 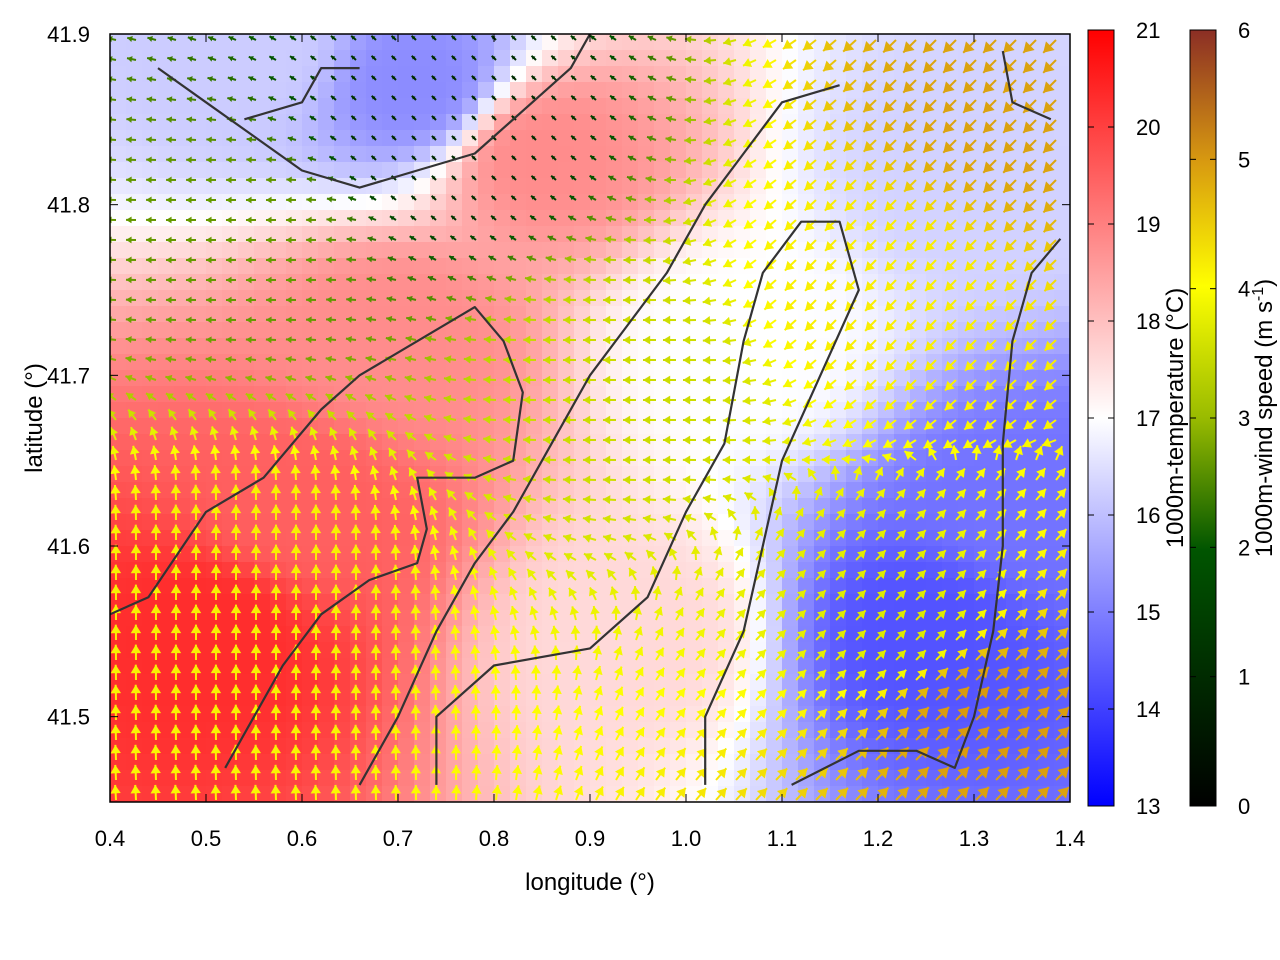 What do you see at coordinates (1148, 612) in the screenshot?
I see `colorbar-tick-label: 15` at bounding box center [1148, 612].